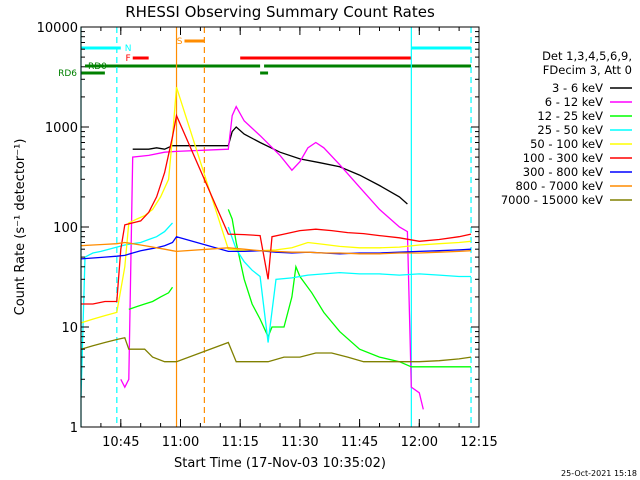  What do you see at coordinates (587, 70) in the screenshot?
I see `legend-header-line: FDecim 3, Att 0` at bounding box center [587, 70].